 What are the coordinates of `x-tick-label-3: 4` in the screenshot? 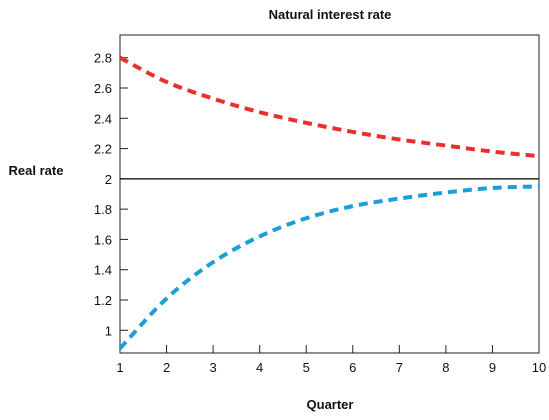 It's located at (259, 367).